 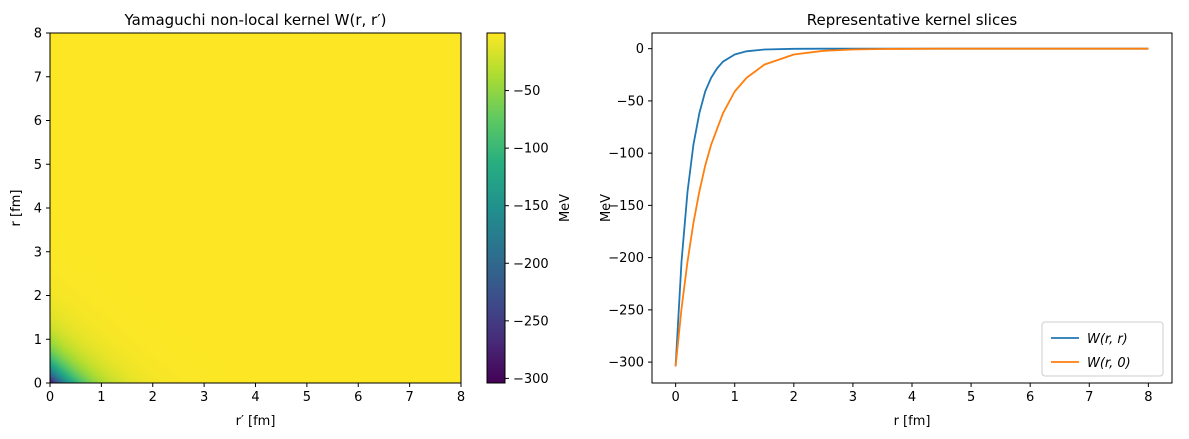 What do you see at coordinates (912, 421) in the screenshot?
I see `line-x-axis-label: r [fm]` at bounding box center [912, 421].